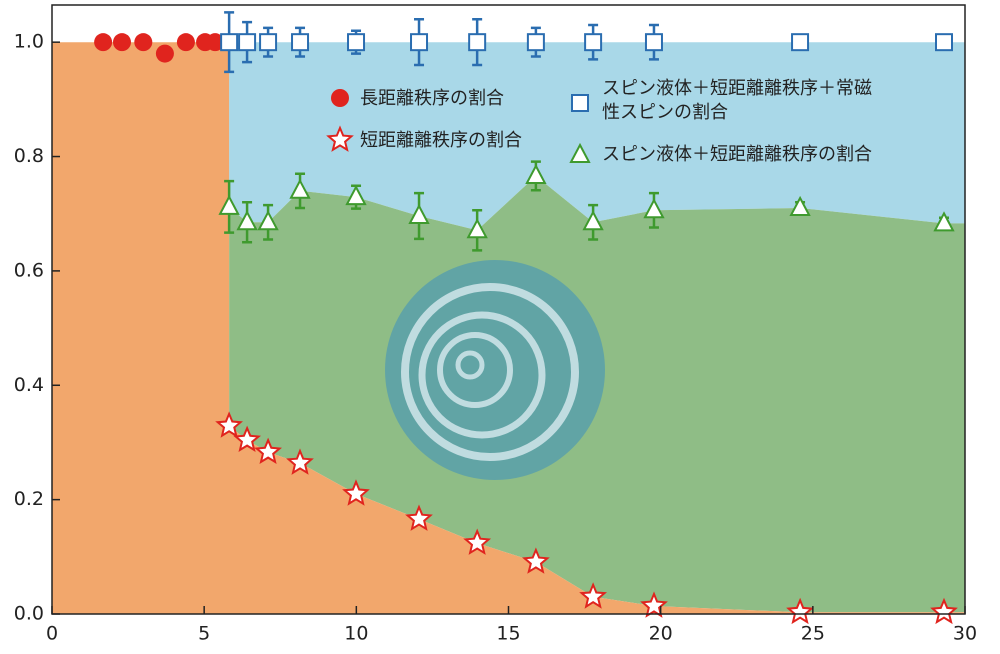  What do you see at coordinates (29, 385) in the screenshot?
I see `y-tick-label: 0.4` at bounding box center [29, 385].